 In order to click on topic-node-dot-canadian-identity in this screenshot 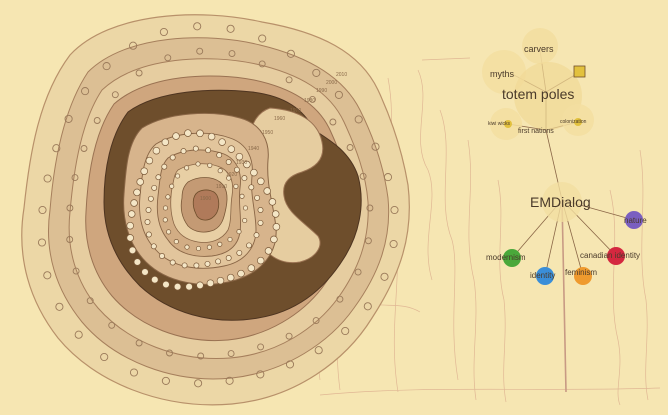, I will do `click(616, 256)`.